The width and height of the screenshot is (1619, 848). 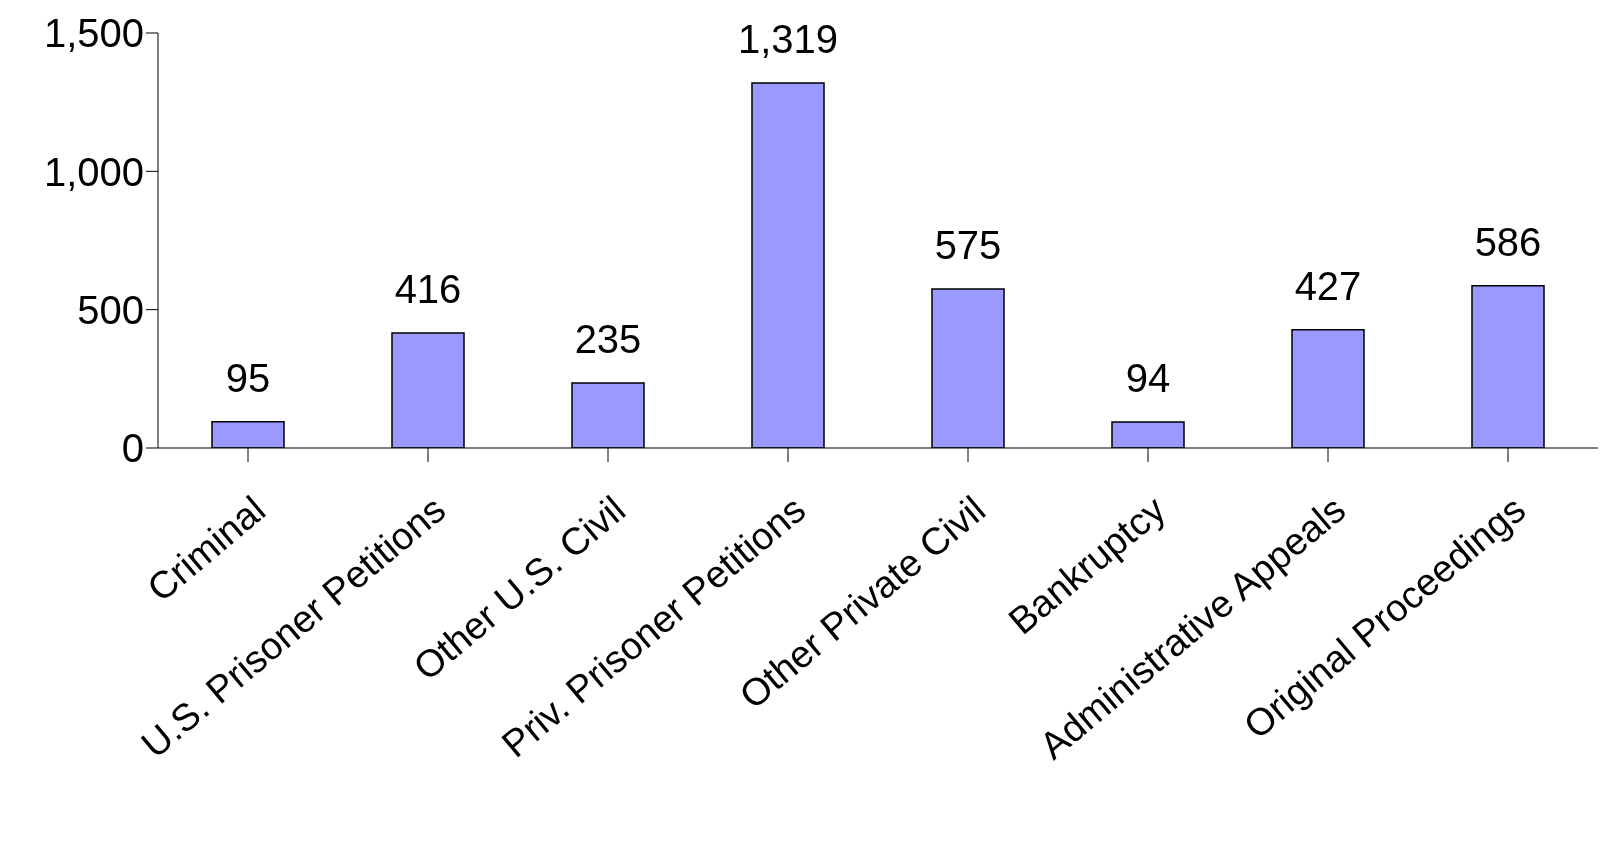 What do you see at coordinates (248, 377) in the screenshot?
I see `data-label: 95` at bounding box center [248, 377].